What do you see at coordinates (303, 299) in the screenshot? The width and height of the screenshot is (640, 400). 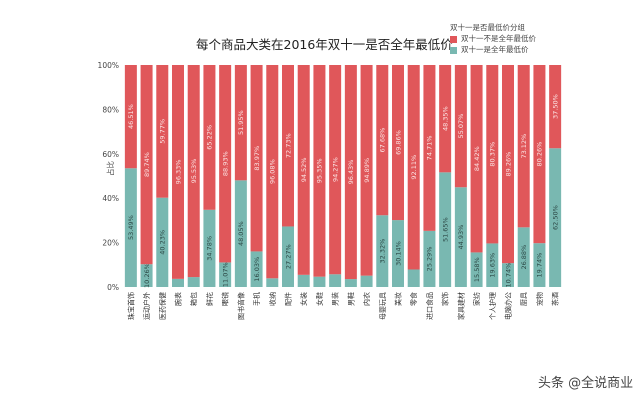 I see `x-tick-label: 女装` at bounding box center [303, 299].